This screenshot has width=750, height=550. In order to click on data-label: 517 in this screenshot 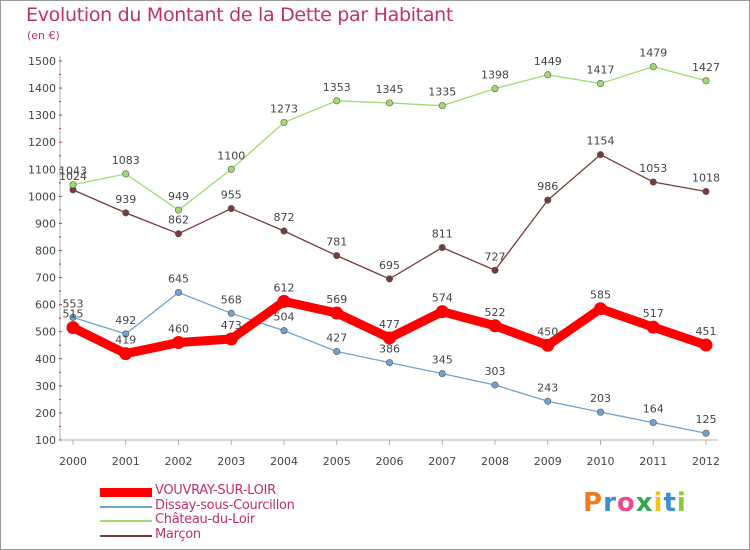, I will do `click(653, 313)`.